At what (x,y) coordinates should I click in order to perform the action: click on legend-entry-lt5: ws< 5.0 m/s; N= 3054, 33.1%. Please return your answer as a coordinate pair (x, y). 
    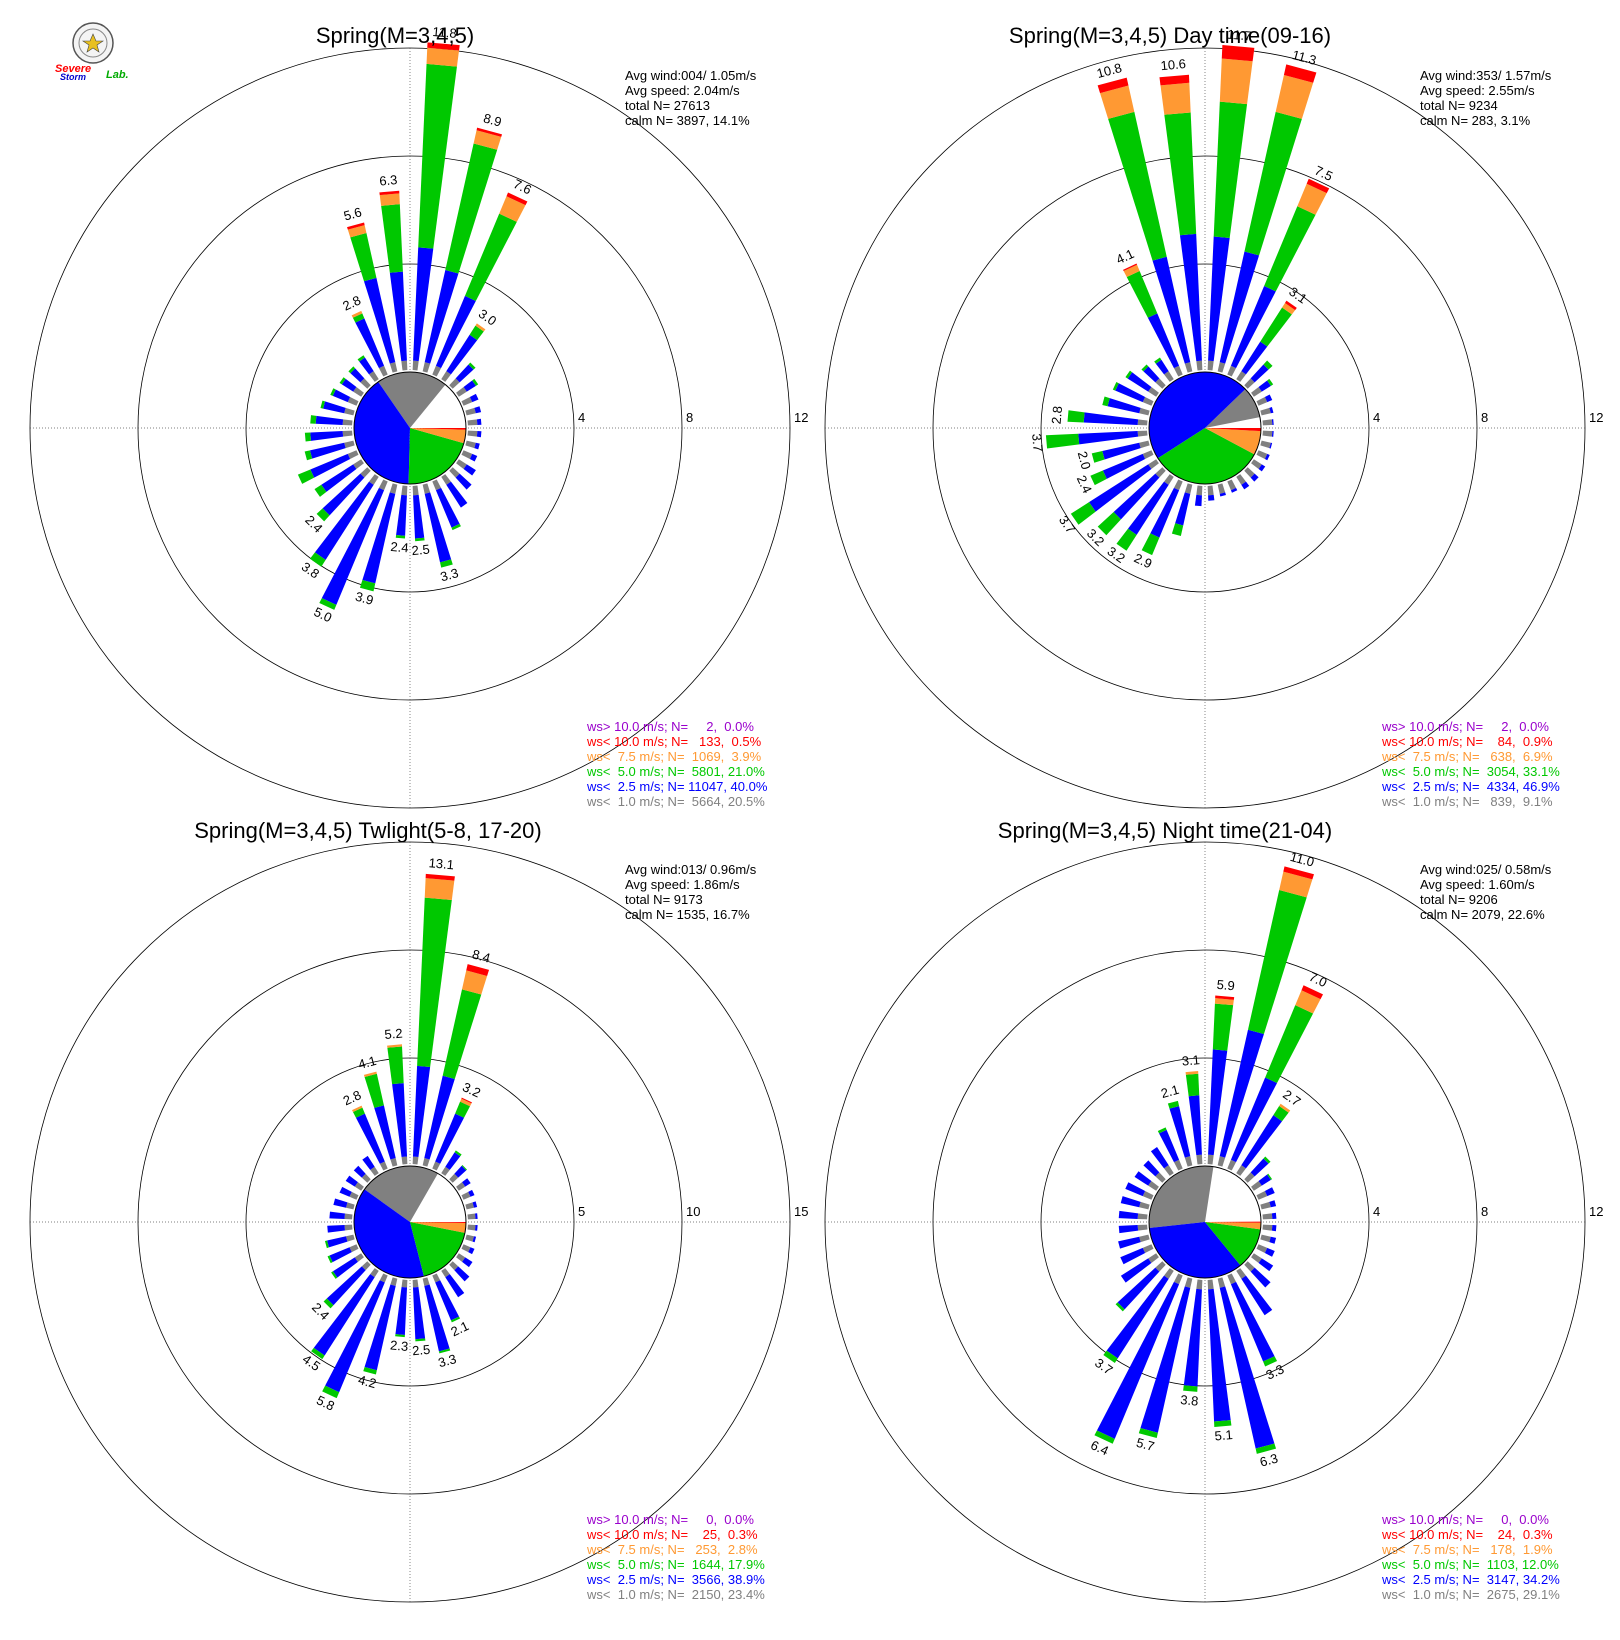
    Looking at the image, I should click on (1470, 771).